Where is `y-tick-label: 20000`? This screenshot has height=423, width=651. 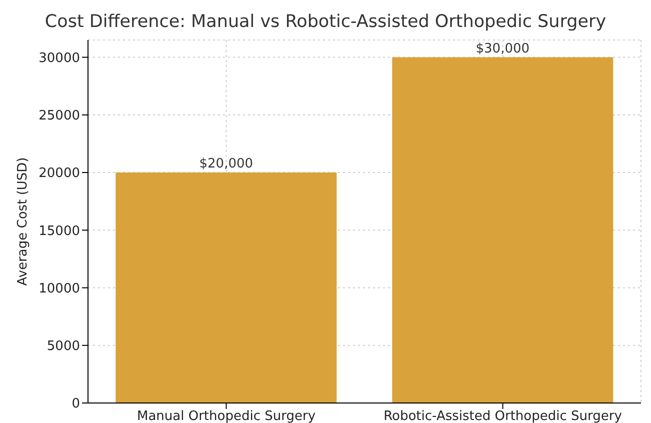
y-tick-label: 20000 is located at coordinates (59, 174).